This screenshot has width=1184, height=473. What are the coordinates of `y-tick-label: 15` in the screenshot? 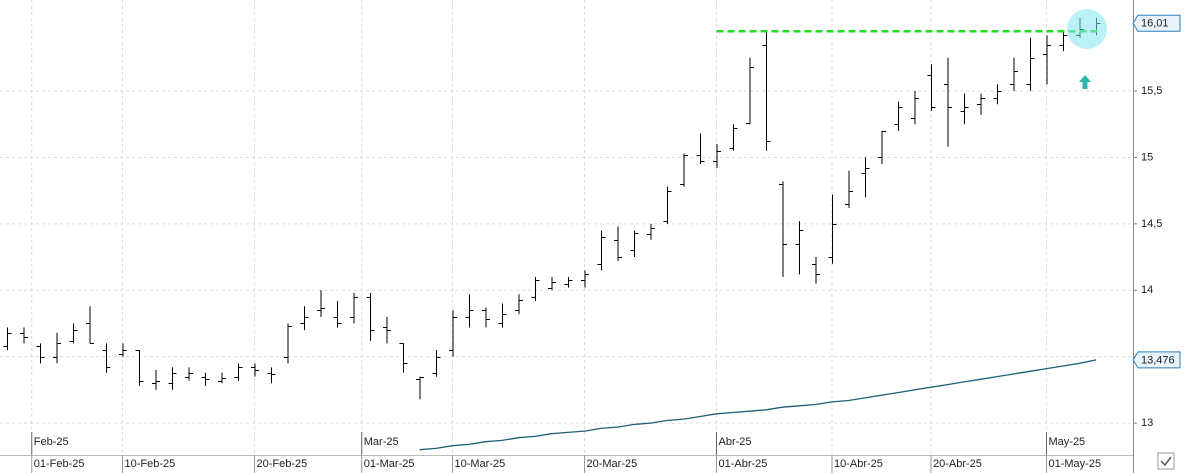 It's located at (1147, 157).